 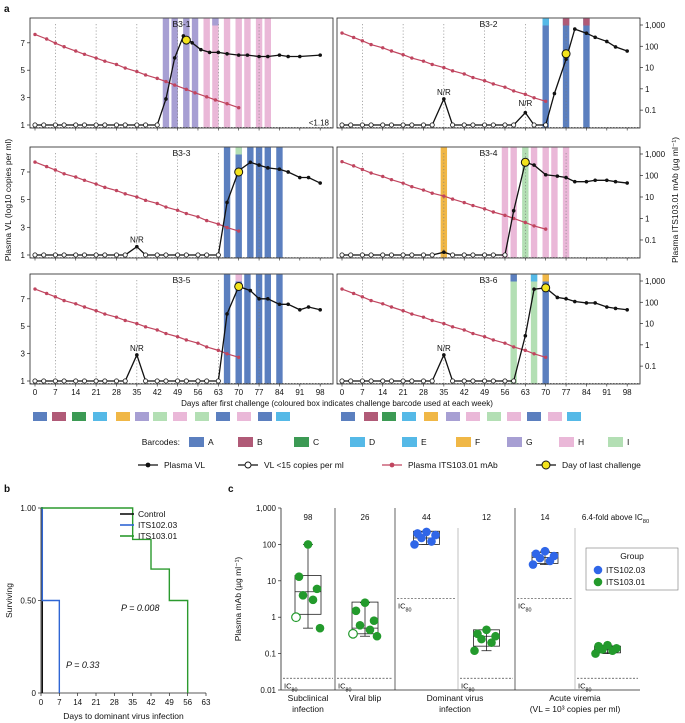 I want to click on x-tick-label: 35, so click(x=443, y=392).